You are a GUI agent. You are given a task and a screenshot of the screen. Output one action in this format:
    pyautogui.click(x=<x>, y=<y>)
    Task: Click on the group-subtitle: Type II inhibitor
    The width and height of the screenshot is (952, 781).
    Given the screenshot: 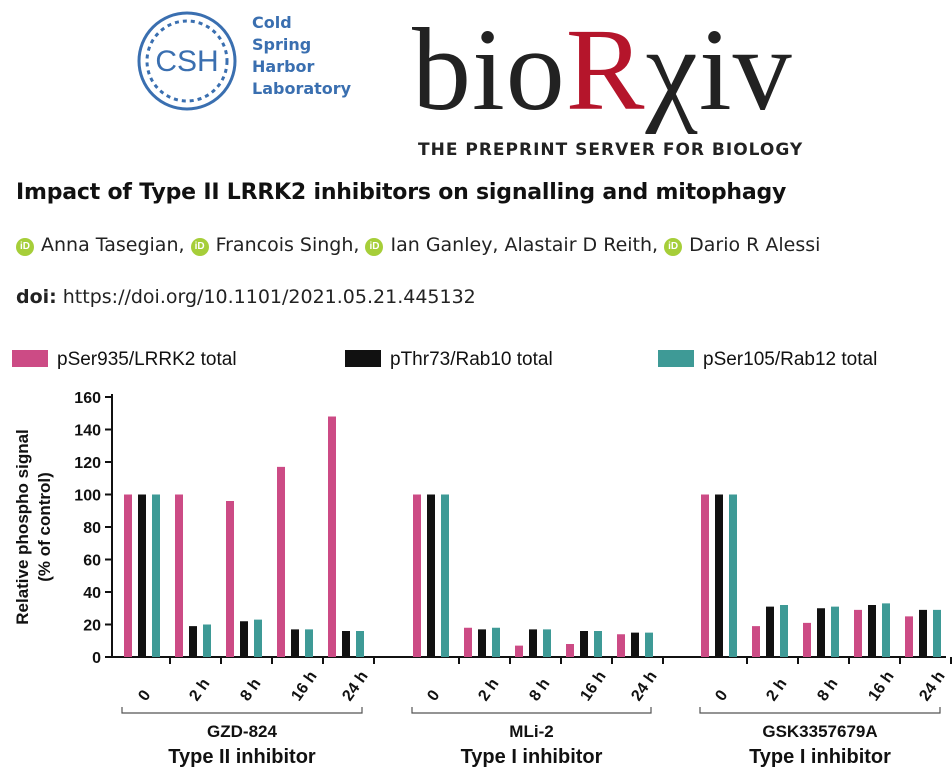 What is the action you would take?
    pyautogui.click(x=242, y=757)
    